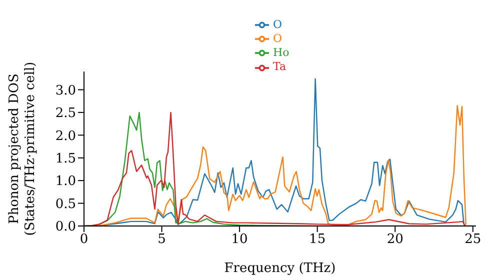 This screenshot has height=280, width=500. Describe the element at coordinates (279, 67) in the screenshot. I see `legend-label: Ta` at that location.